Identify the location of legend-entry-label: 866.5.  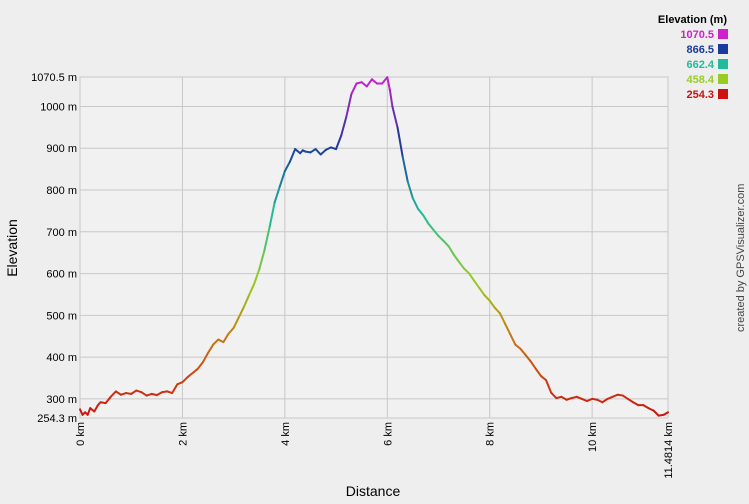
(700, 50).